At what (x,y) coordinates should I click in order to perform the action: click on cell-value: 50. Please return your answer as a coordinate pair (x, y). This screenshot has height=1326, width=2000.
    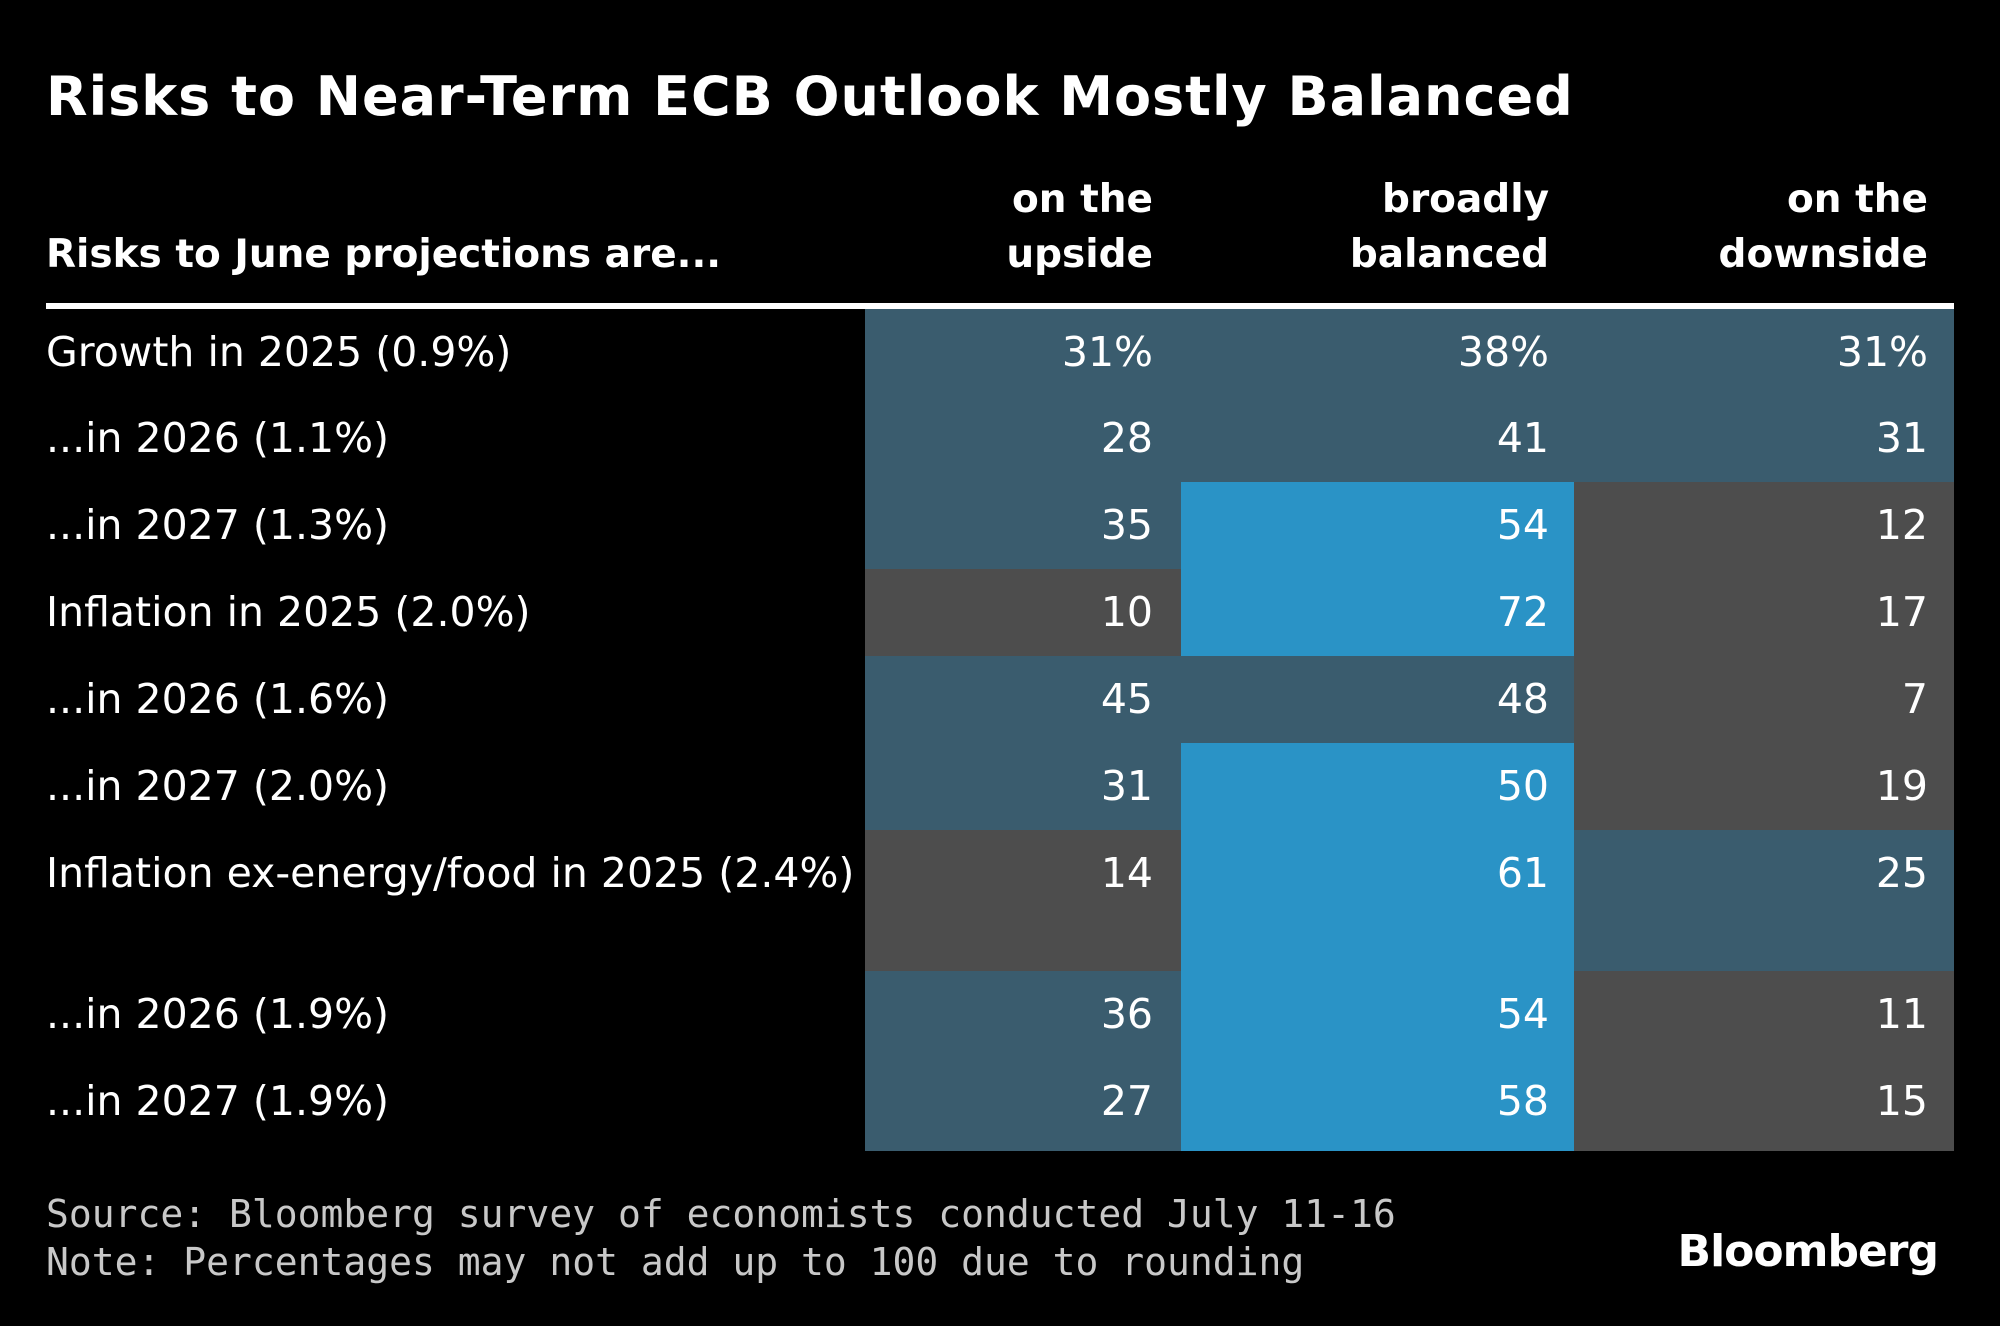
    Looking at the image, I should click on (1522, 786).